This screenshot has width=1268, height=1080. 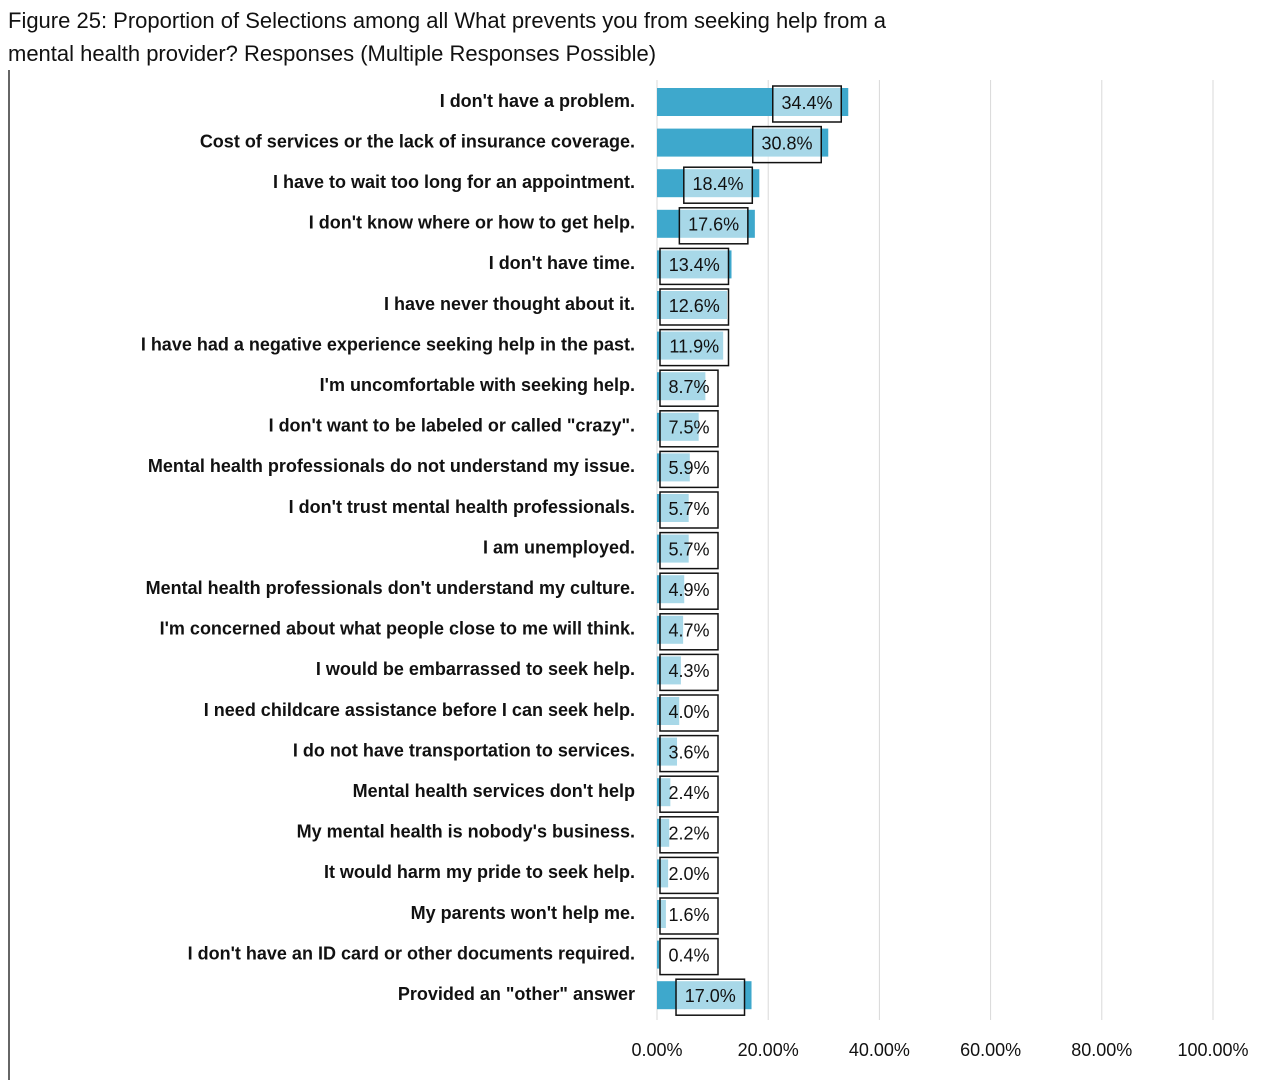 I want to click on value-label: 2.2%, so click(x=688, y=834).